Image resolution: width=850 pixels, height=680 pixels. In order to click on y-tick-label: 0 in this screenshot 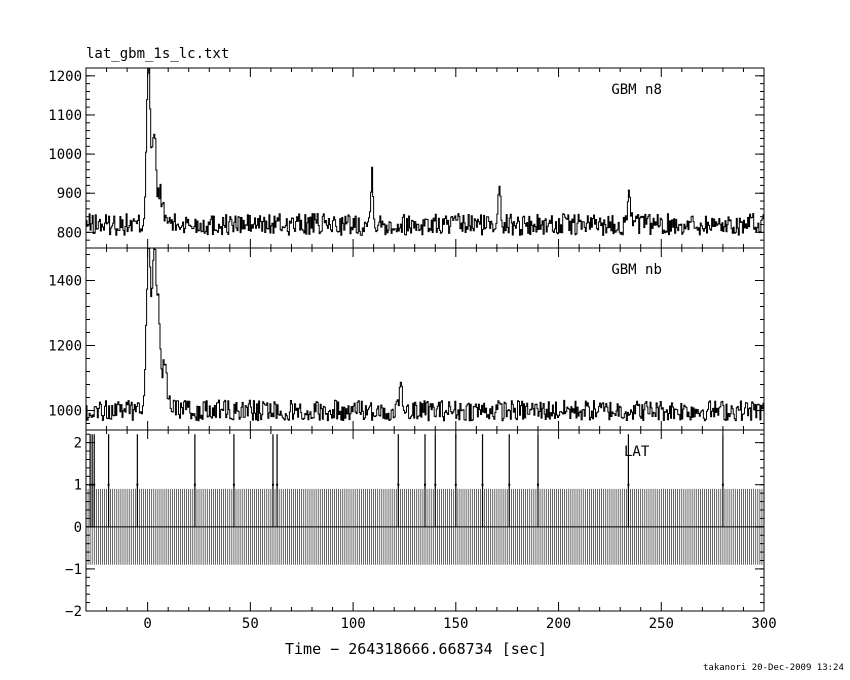, I will do `click(78, 528)`.